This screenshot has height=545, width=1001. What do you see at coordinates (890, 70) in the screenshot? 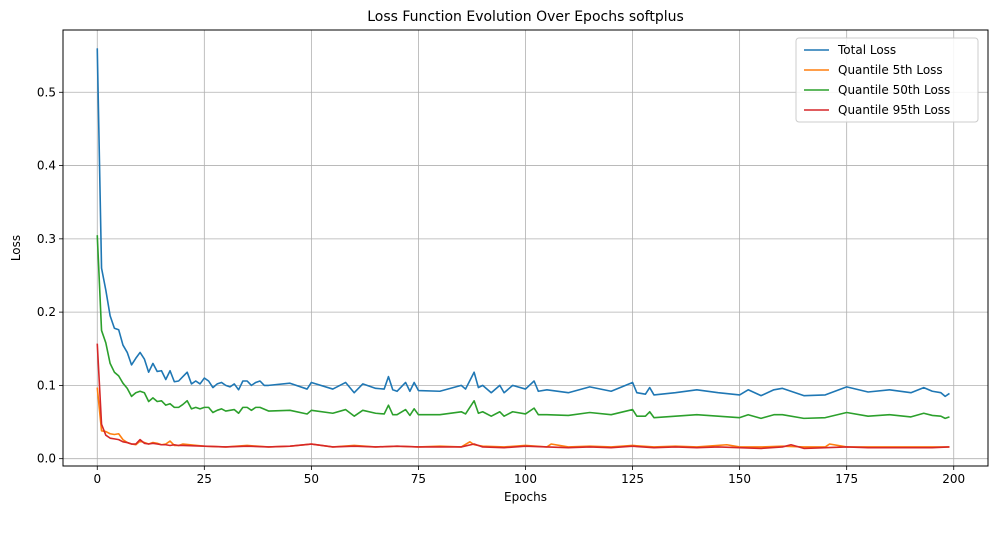
I see `legend-label-1: Quantile 5th Loss` at bounding box center [890, 70].